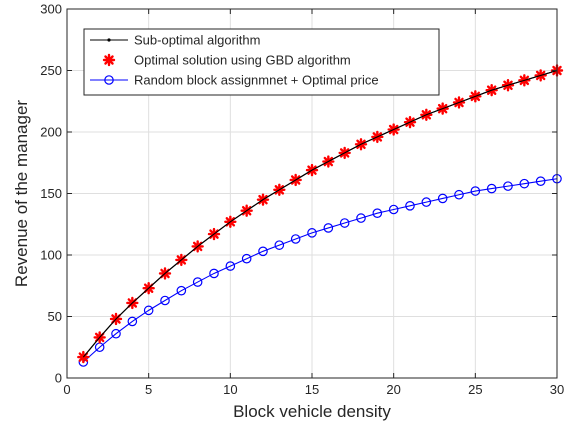 The width and height of the screenshot is (567, 427). Describe the element at coordinates (312, 411) in the screenshot. I see `x-axis-label: Block vehicle density` at that location.